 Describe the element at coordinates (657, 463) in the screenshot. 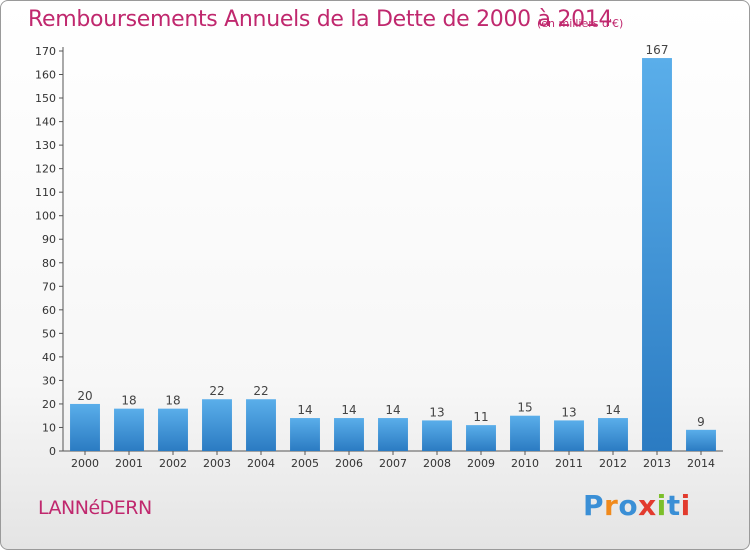

I see `x-tick-label: 2013` at that location.